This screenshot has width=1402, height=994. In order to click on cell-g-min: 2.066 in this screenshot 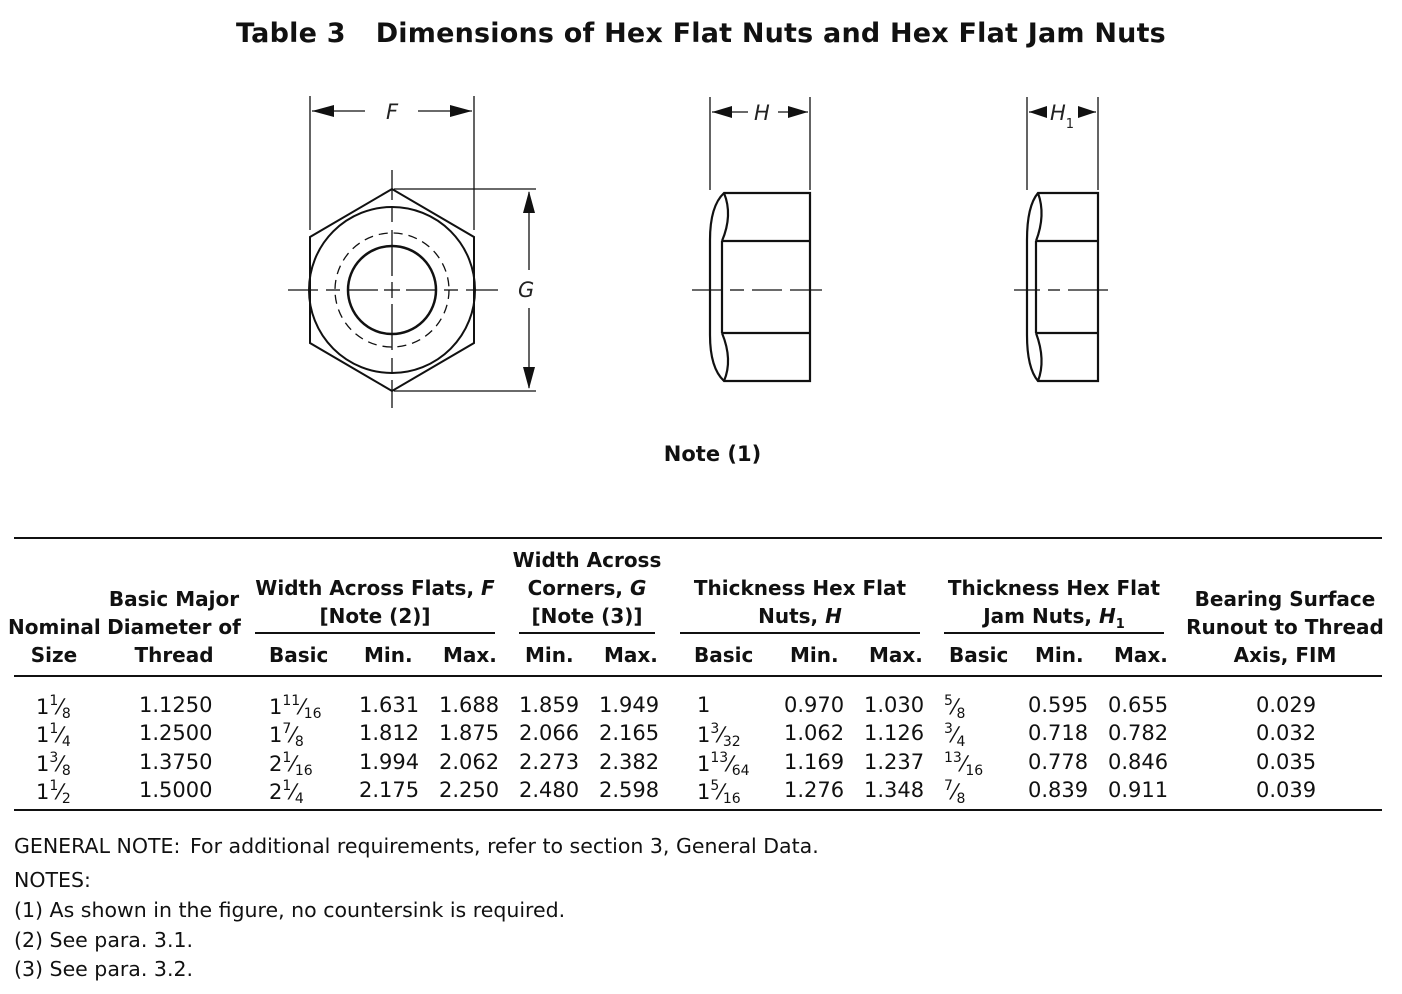, I will do `click(549, 733)`.